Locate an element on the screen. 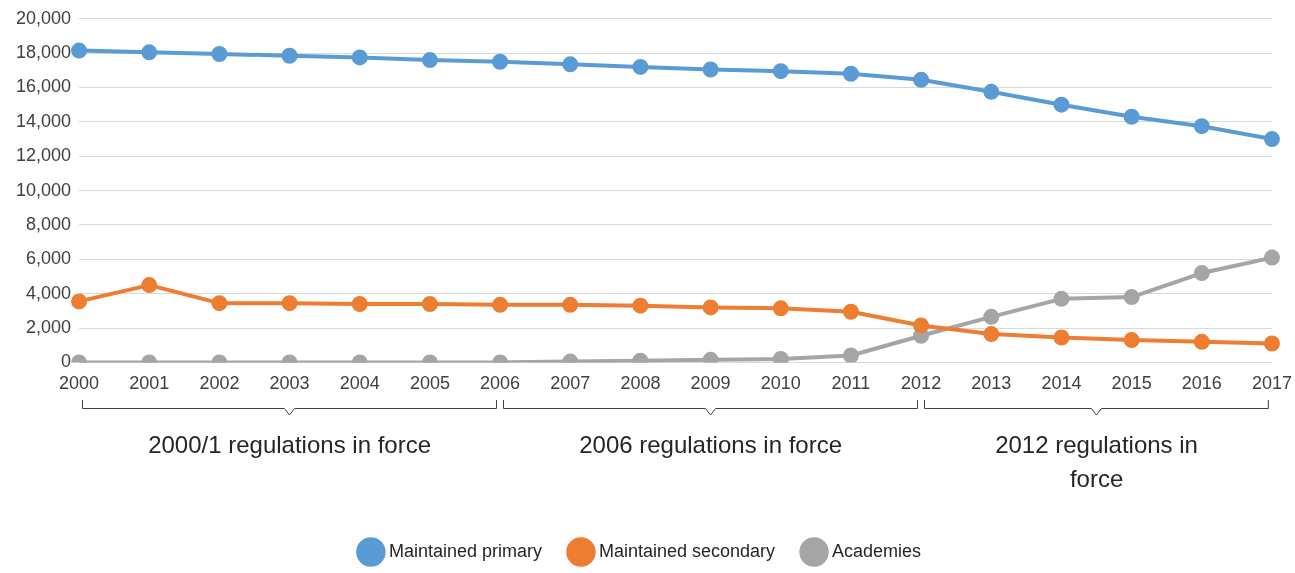  x-tick-label: 2014 is located at coordinates (1061, 383).